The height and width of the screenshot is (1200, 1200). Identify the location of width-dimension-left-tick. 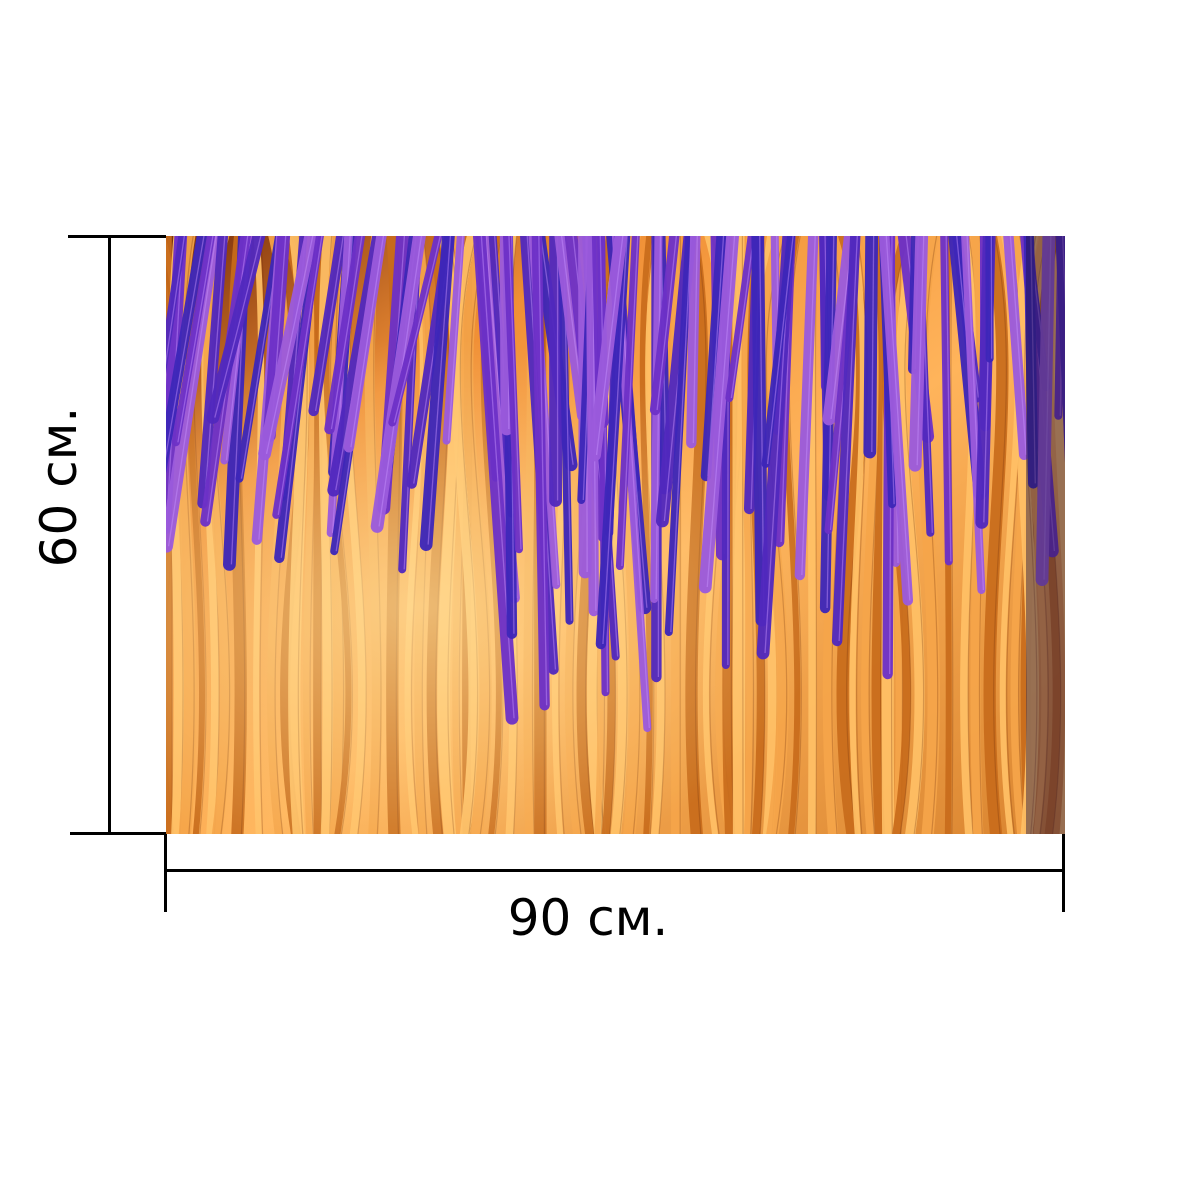
(165, 873).